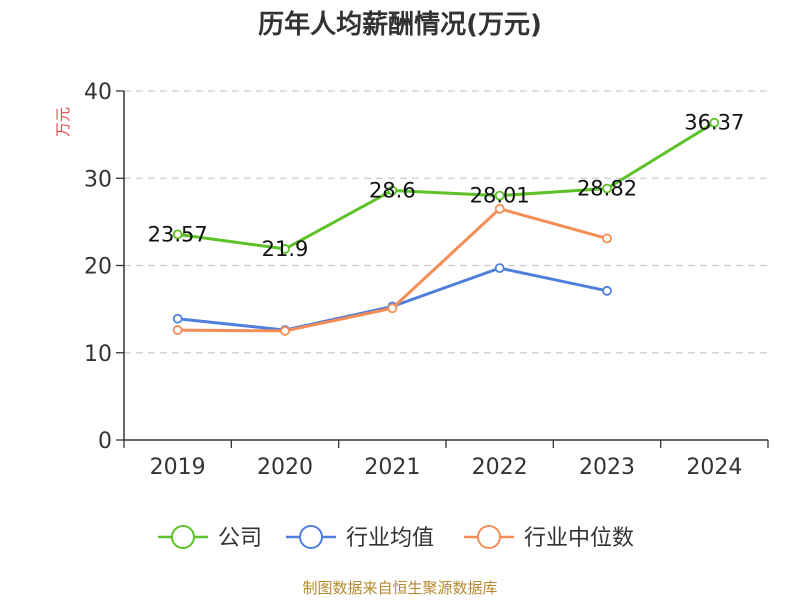 The width and height of the screenshot is (800, 600). I want to click on point-0-2022, so click(499, 195).